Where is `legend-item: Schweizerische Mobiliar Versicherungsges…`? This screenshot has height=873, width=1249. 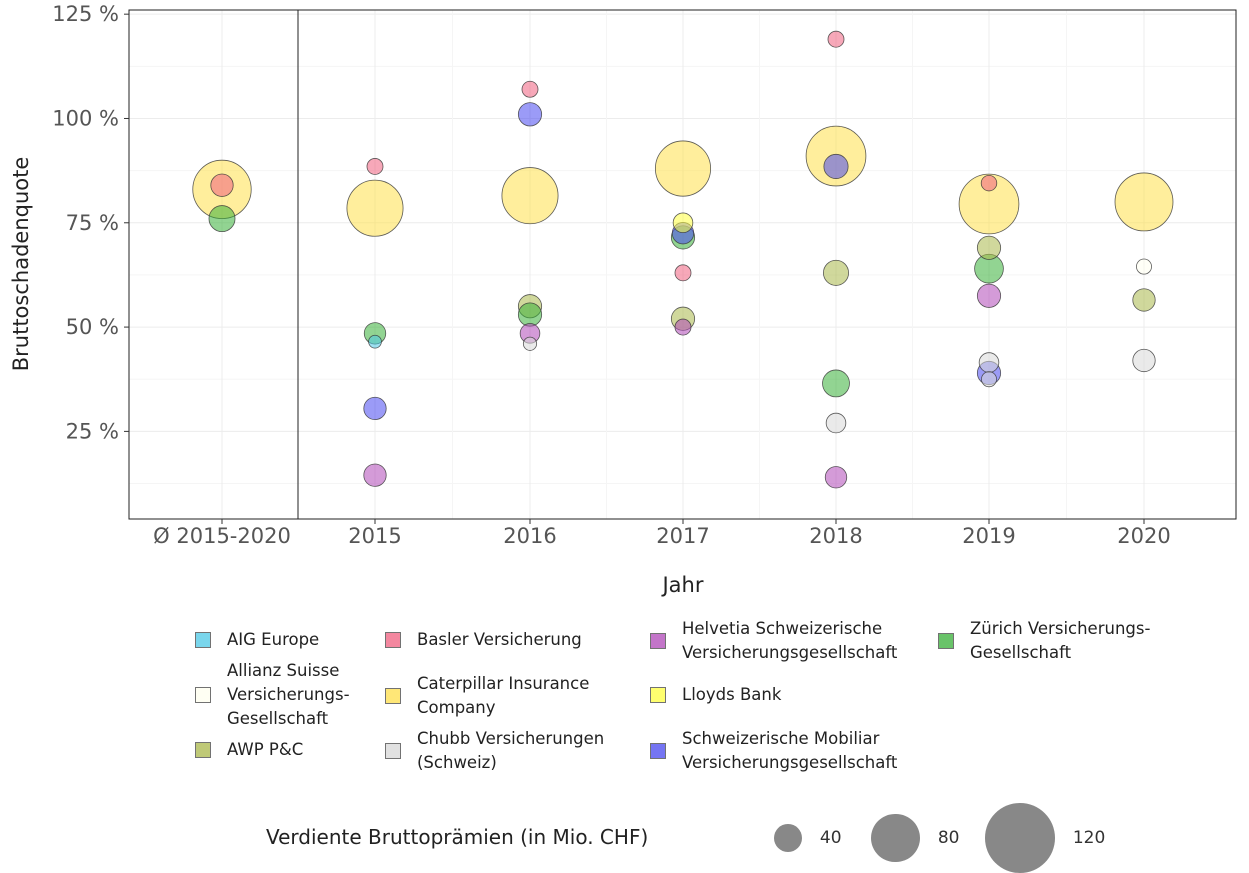
legend-item: Schweizerische Mobiliar Versicherungsges… is located at coordinates (791, 751).